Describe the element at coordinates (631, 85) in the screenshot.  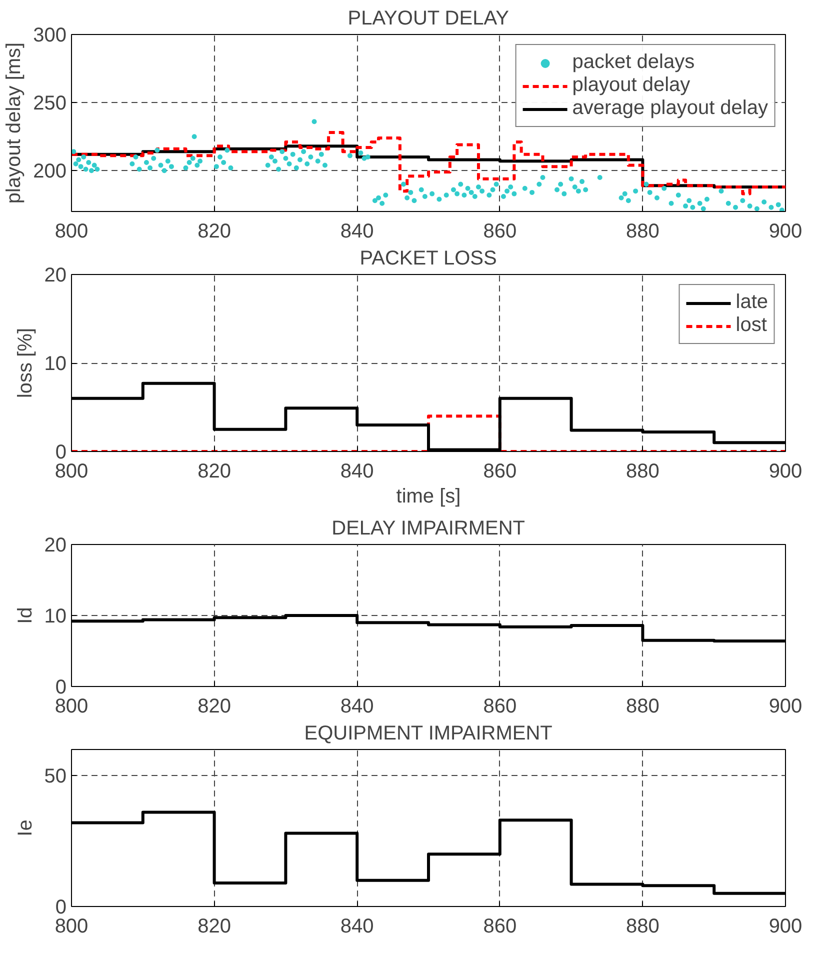
I see `legend-label: playout delay` at that location.